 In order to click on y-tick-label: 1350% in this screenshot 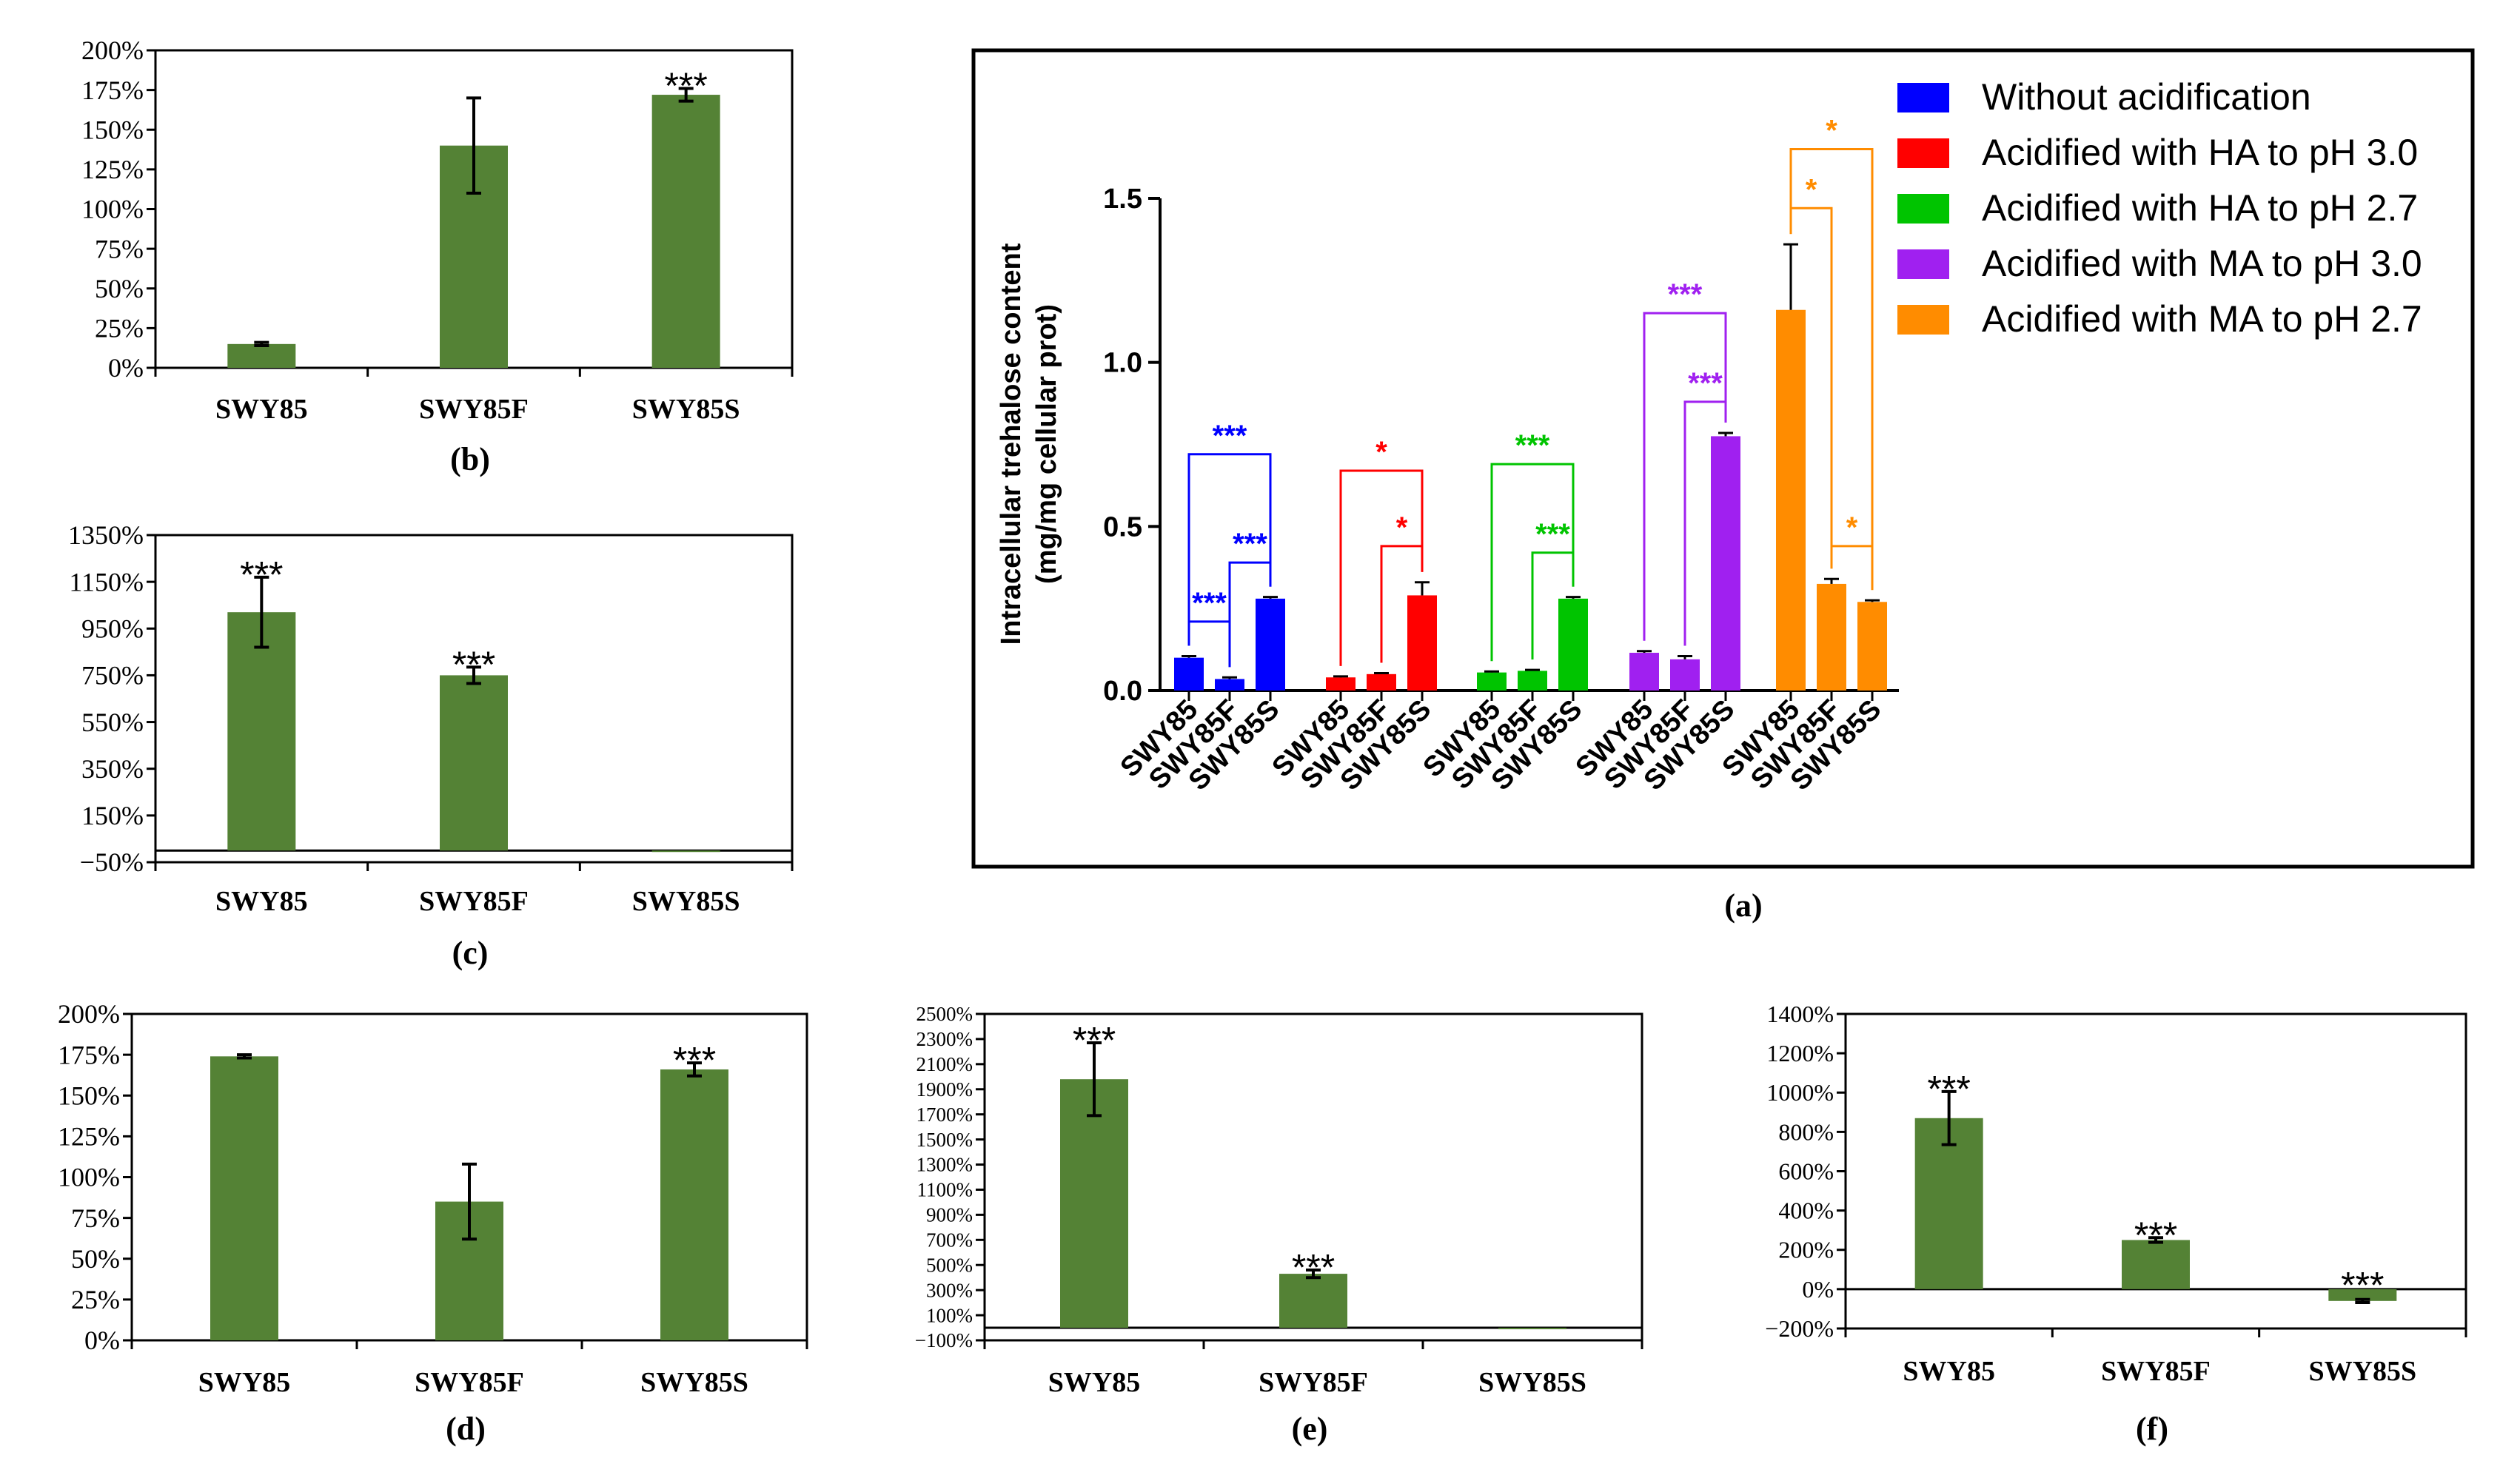, I will do `click(106, 535)`.